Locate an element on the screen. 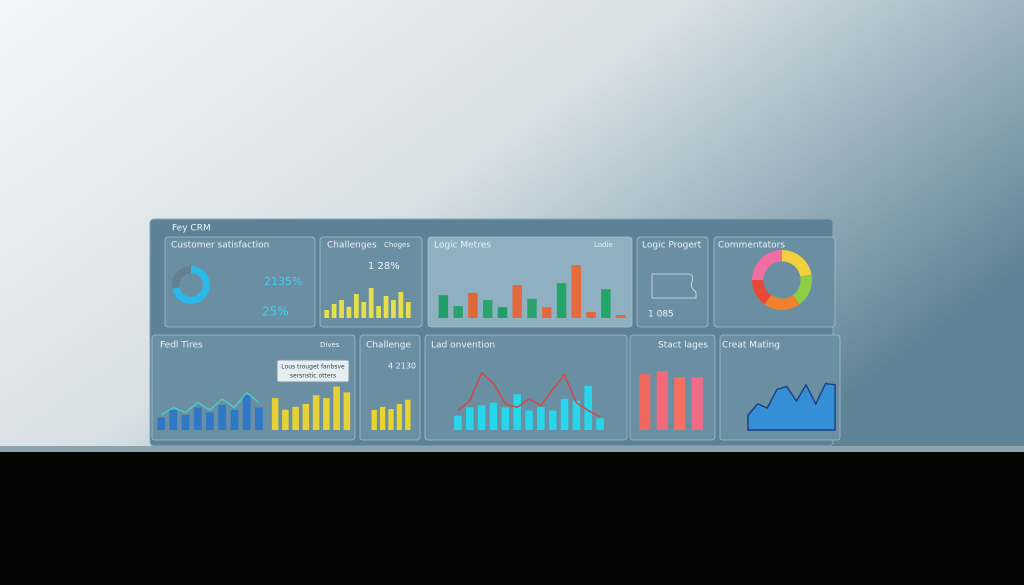 The height and width of the screenshot is (585, 1024). panel-text: 1 28% is located at coordinates (384, 266).